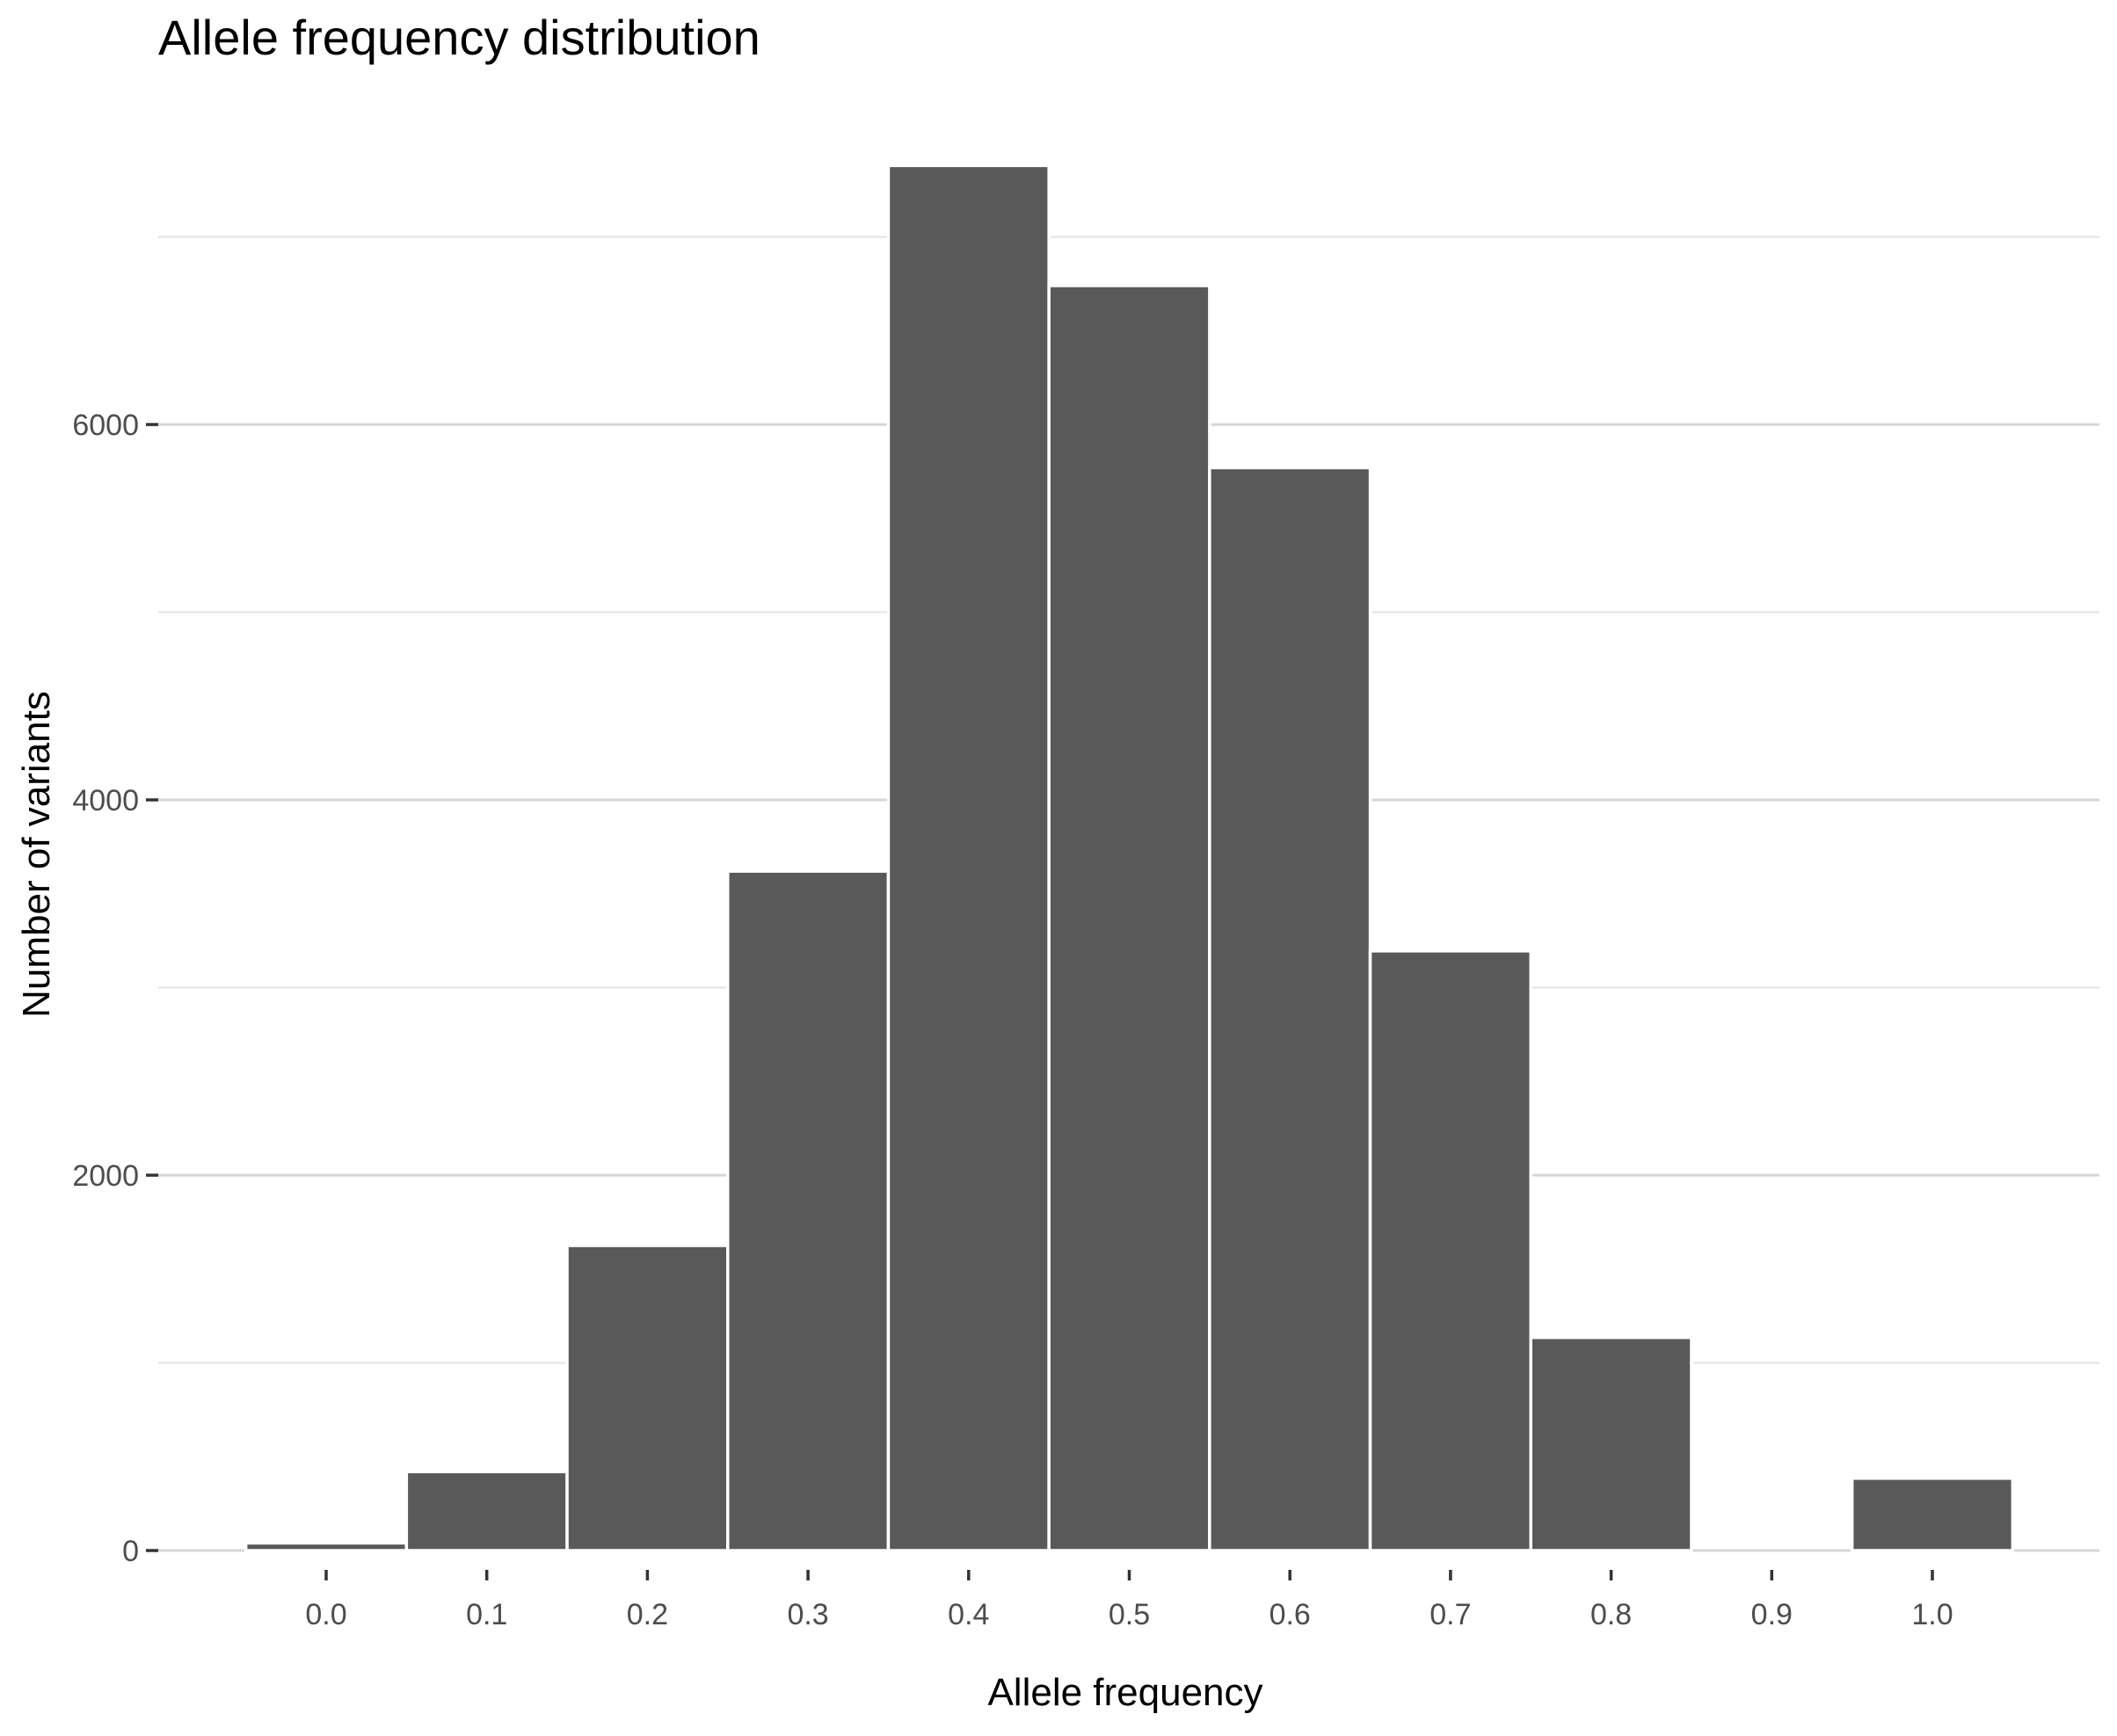  What do you see at coordinates (1611, 1443) in the screenshot?
I see `bar-0.8` at bounding box center [1611, 1443].